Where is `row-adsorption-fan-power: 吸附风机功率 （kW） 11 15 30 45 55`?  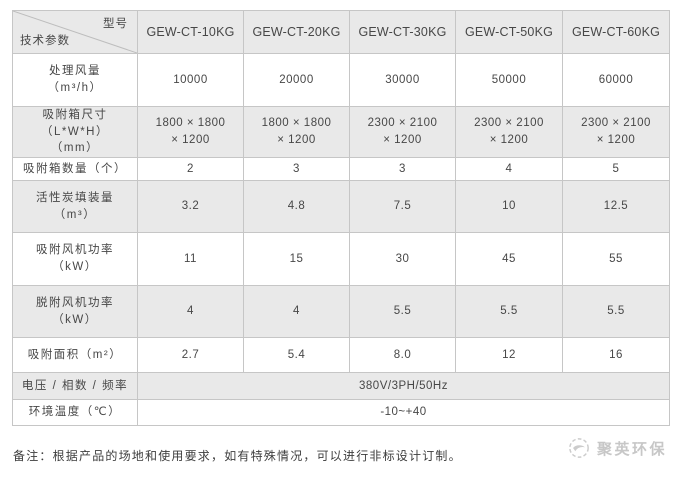
row-adsorption-fan-power: 吸附风机功率 （kW） 11 15 30 45 55 is located at coordinates (341, 259).